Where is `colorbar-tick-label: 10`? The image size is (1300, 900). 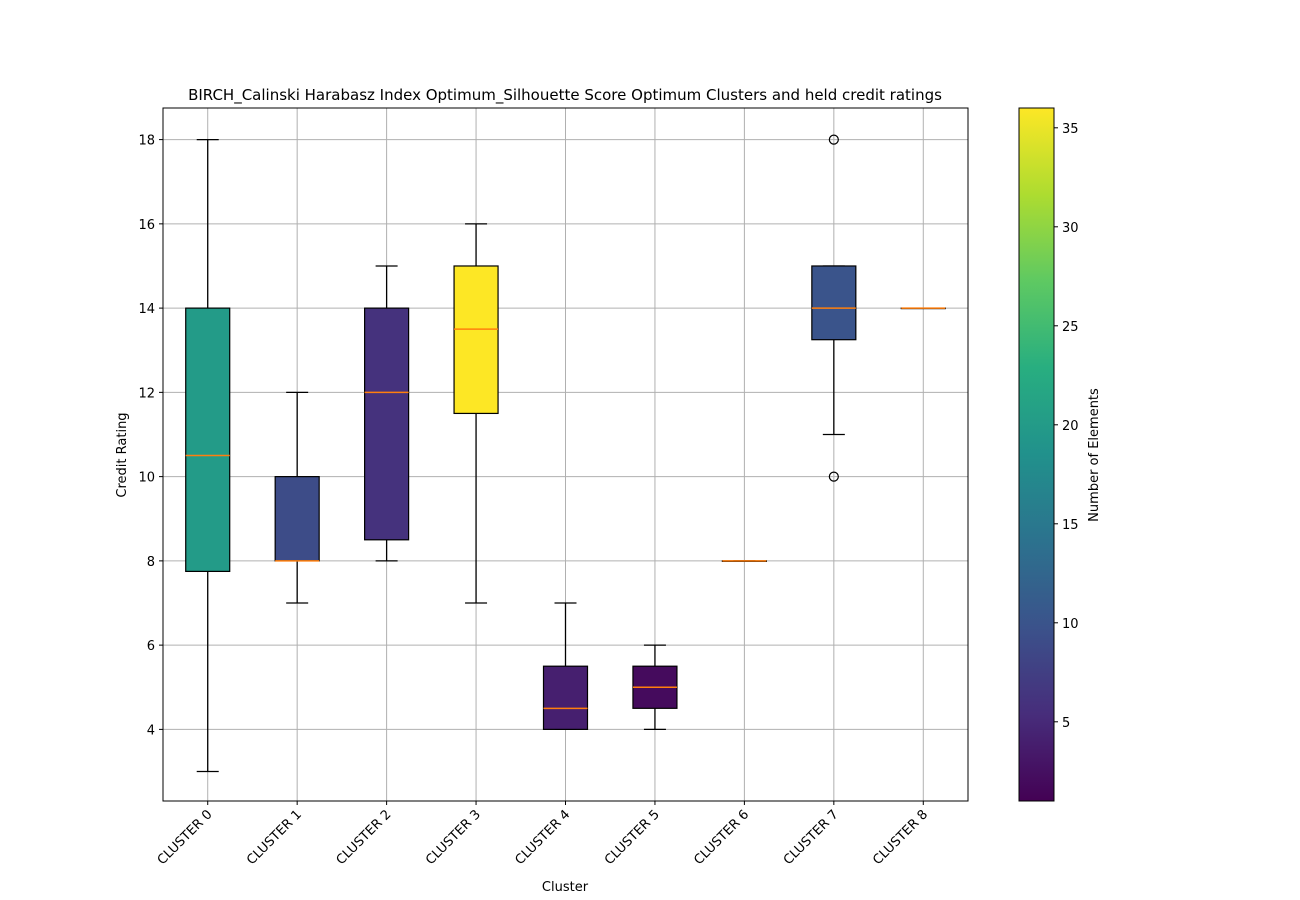
colorbar-tick-label: 10 is located at coordinates (1070, 624).